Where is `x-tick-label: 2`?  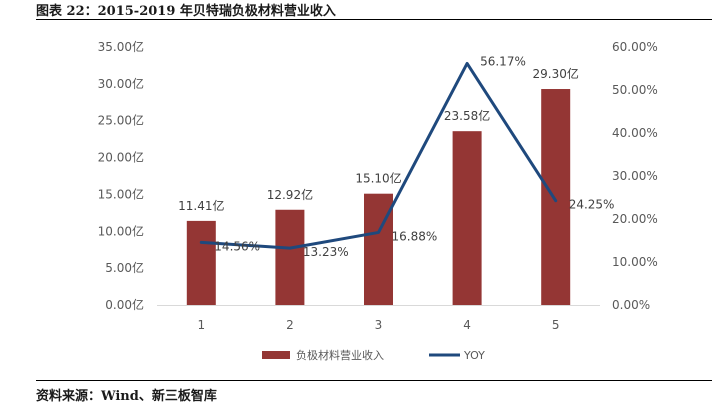
x-tick-label: 2 is located at coordinates (290, 325).